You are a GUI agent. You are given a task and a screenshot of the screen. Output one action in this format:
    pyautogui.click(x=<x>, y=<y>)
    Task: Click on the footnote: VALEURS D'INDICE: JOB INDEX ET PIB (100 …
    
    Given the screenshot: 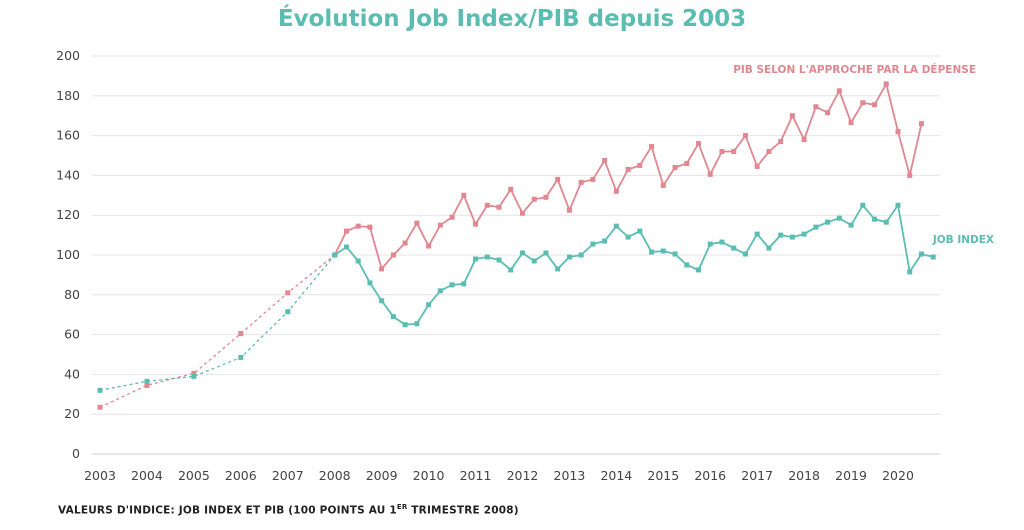 What is the action you would take?
    pyautogui.click(x=288, y=510)
    